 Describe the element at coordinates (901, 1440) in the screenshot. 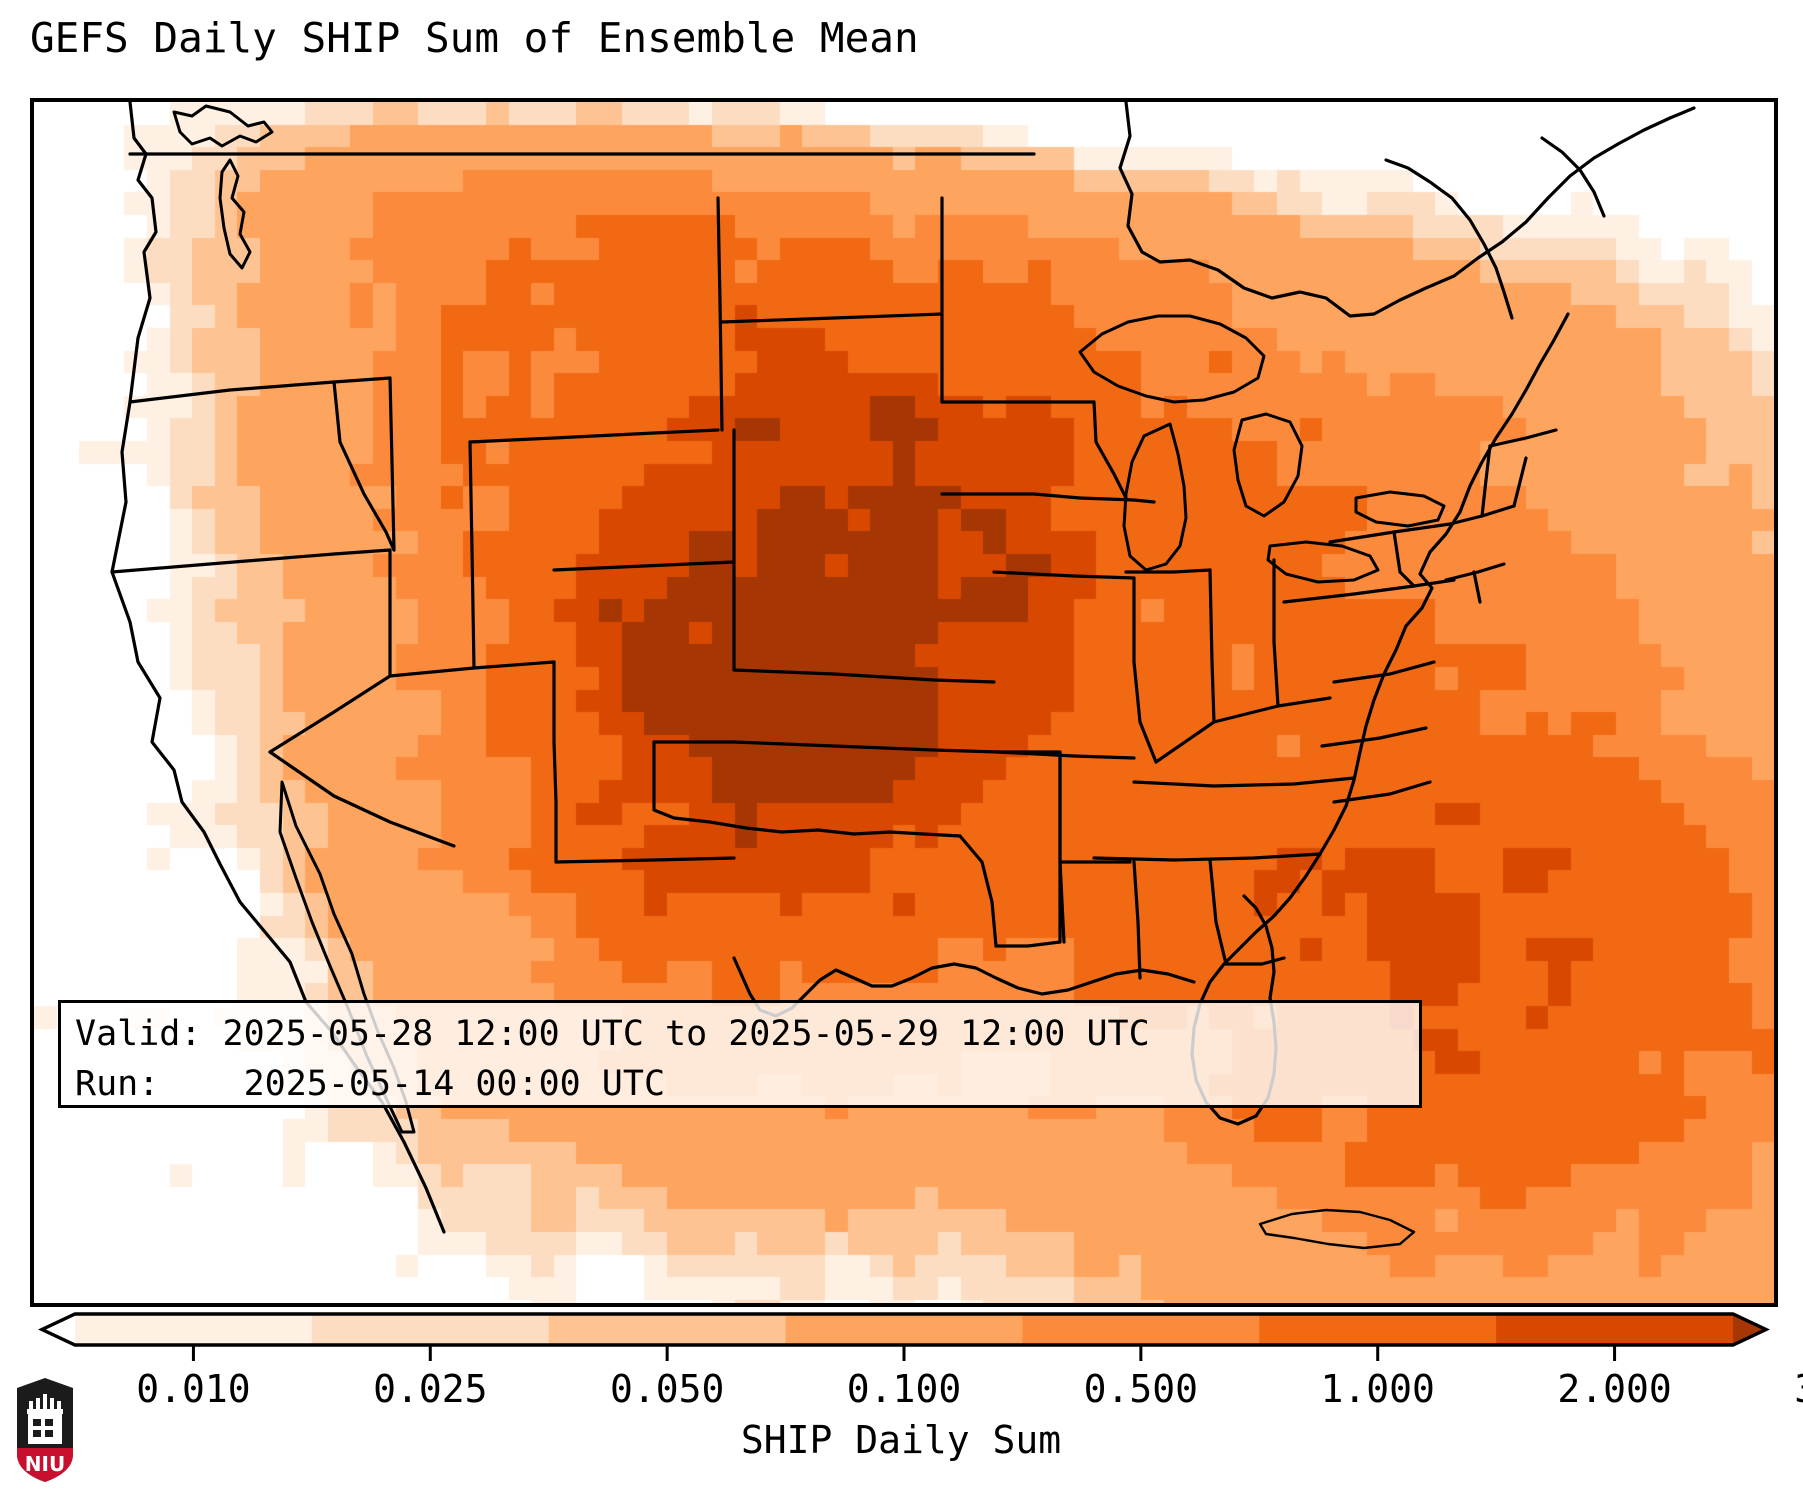

I see `colorbar-axis-label: SHIP Daily Sum` at that location.